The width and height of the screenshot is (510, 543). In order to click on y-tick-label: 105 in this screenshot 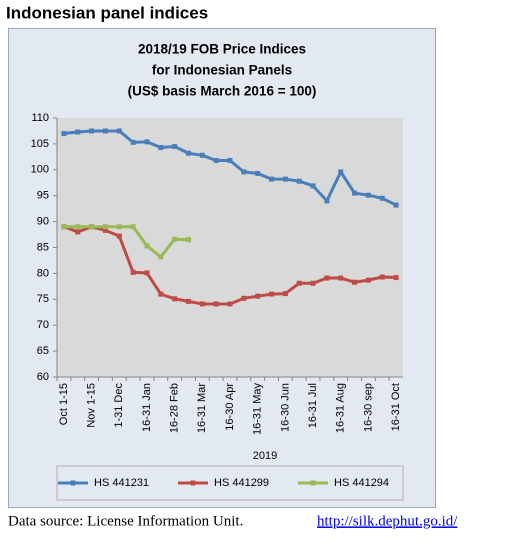, I will do `click(40, 144)`.